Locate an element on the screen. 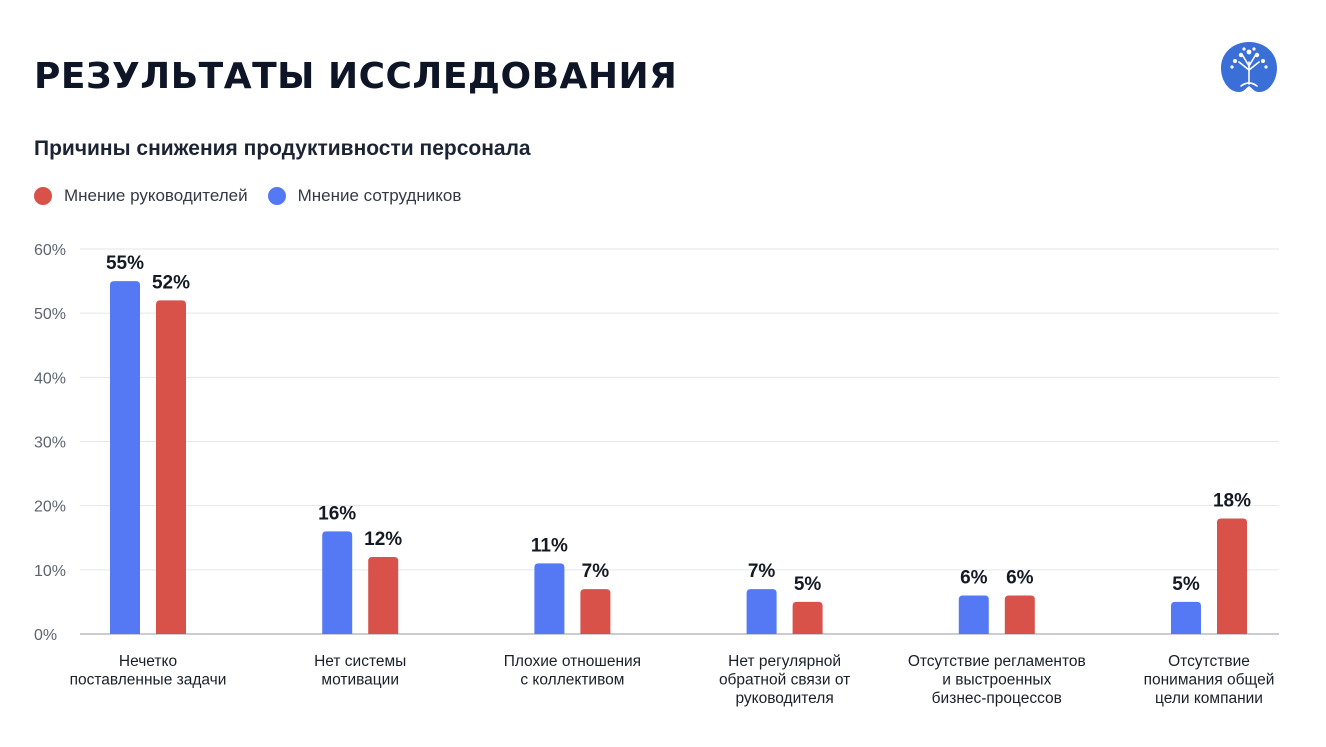 The image size is (1326, 747). x-tick-label: Плохие отношения с коллективом is located at coordinates (572, 671).